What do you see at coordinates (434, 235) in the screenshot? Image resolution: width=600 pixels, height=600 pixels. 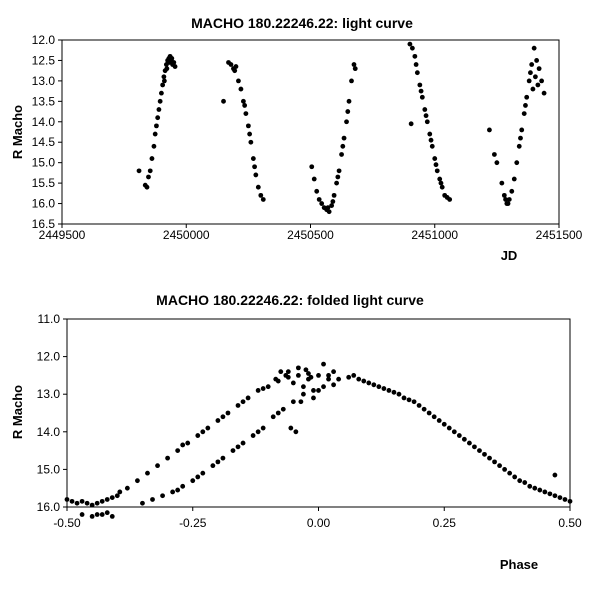 I see `x-tick-label: 2451000` at bounding box center [434, 235].